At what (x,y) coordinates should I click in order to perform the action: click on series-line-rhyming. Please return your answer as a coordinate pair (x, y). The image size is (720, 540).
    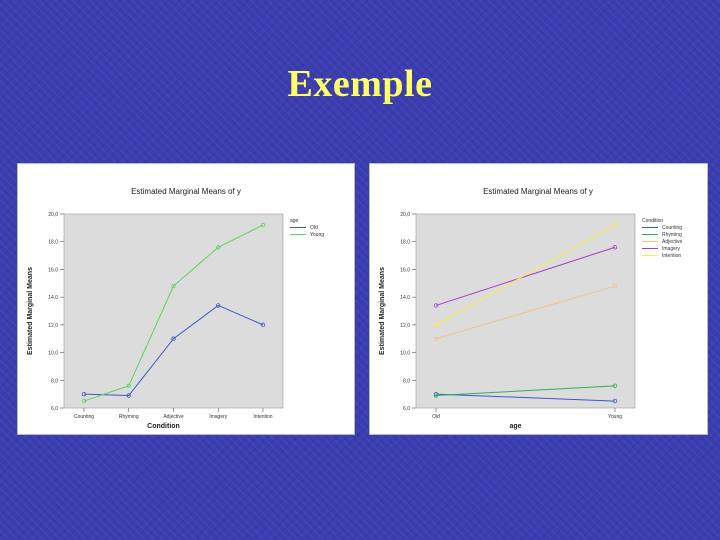
    Looking at the image, I should click on (525, 391).